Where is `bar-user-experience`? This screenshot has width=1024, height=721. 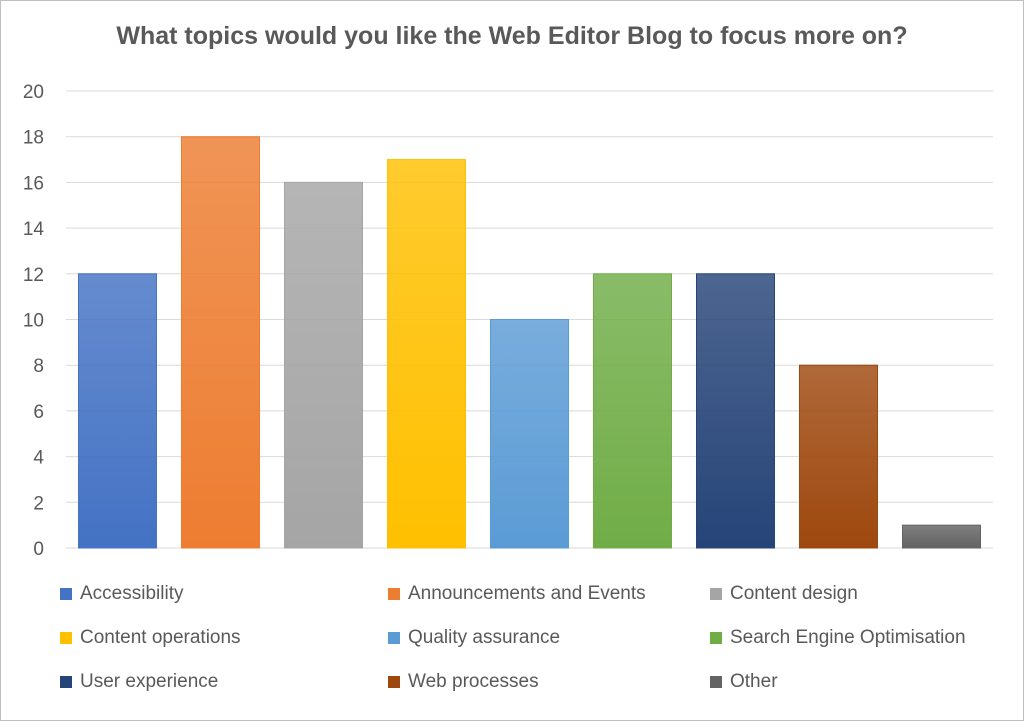
bar-user-experience is located at coordinates (735, 411).